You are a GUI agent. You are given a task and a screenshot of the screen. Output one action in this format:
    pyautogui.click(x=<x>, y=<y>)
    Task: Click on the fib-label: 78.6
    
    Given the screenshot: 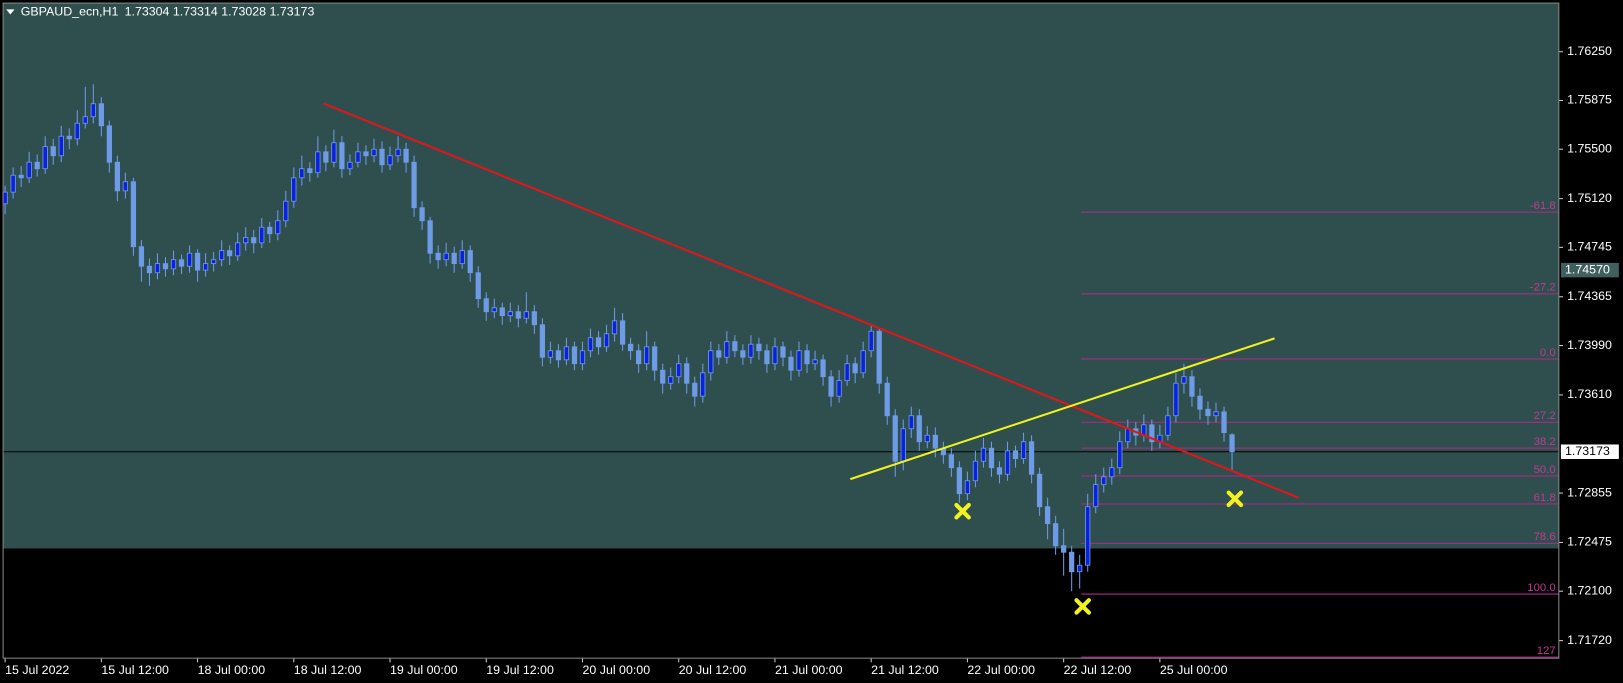 What is the action you would take?
    pyautogui.click(x=1545, y=537)
    